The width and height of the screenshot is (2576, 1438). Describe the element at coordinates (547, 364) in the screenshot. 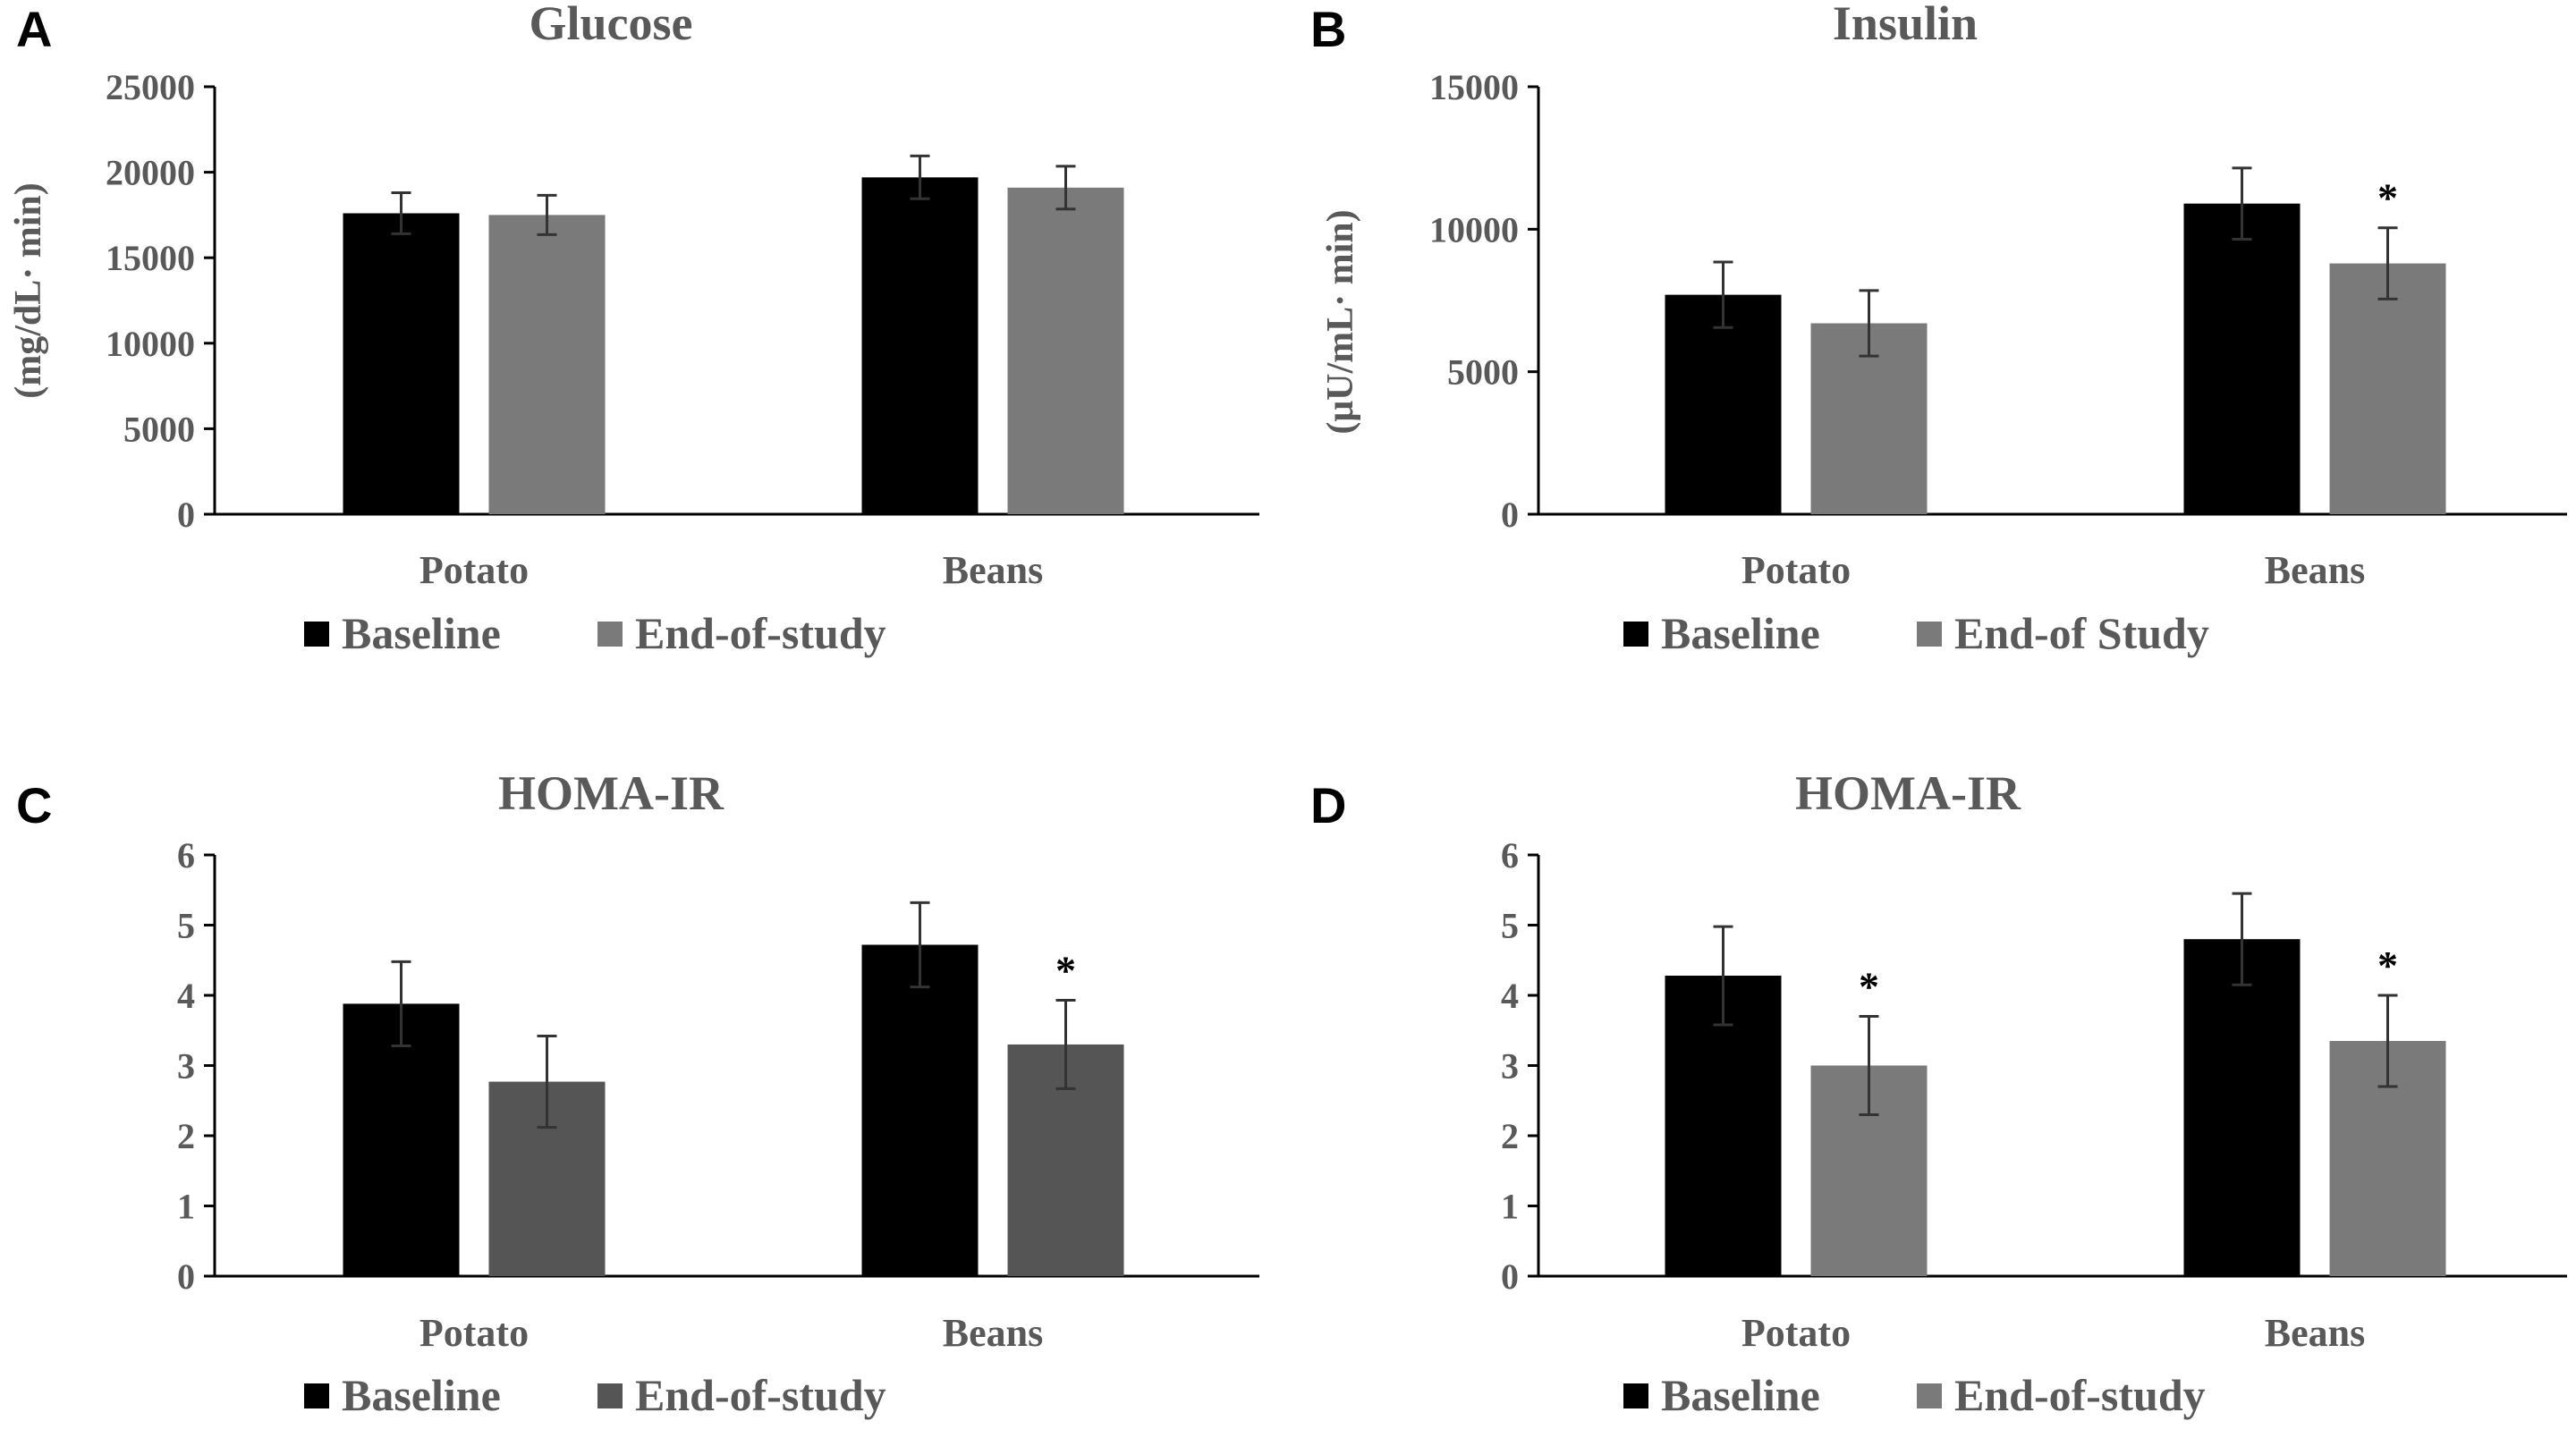

I see `bar-end-of-study-potato` at that location.